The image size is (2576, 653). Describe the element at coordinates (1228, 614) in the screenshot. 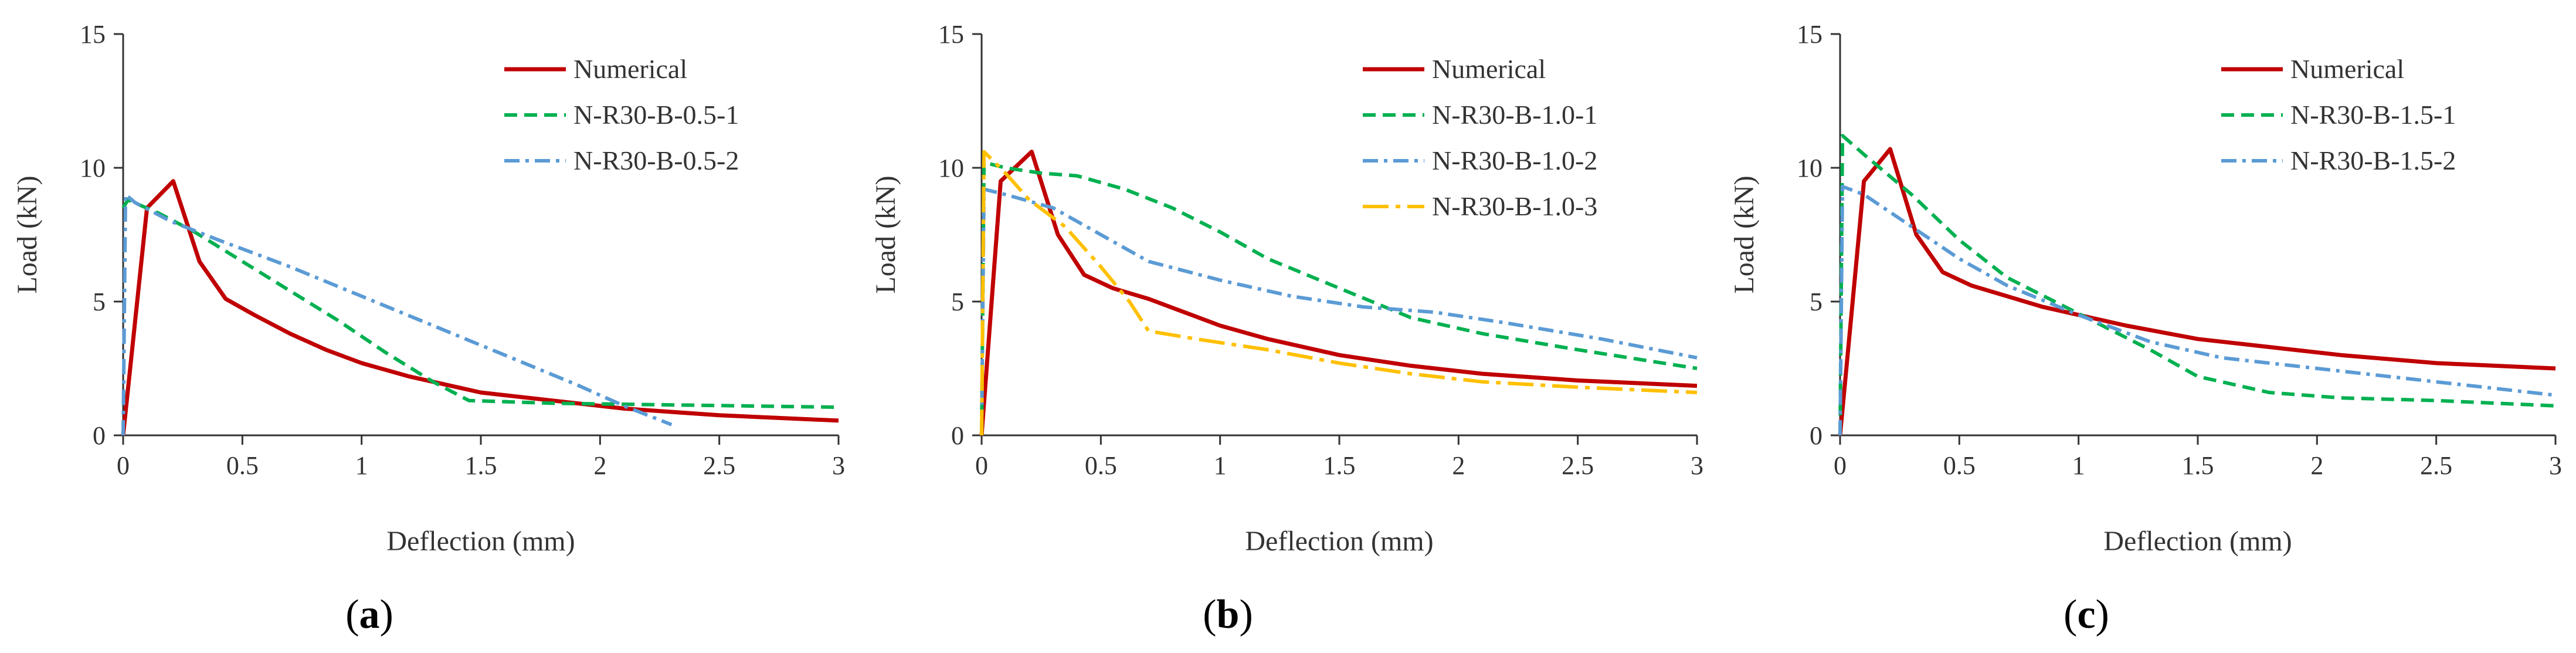

I see `panel-label: (b)` at that location.